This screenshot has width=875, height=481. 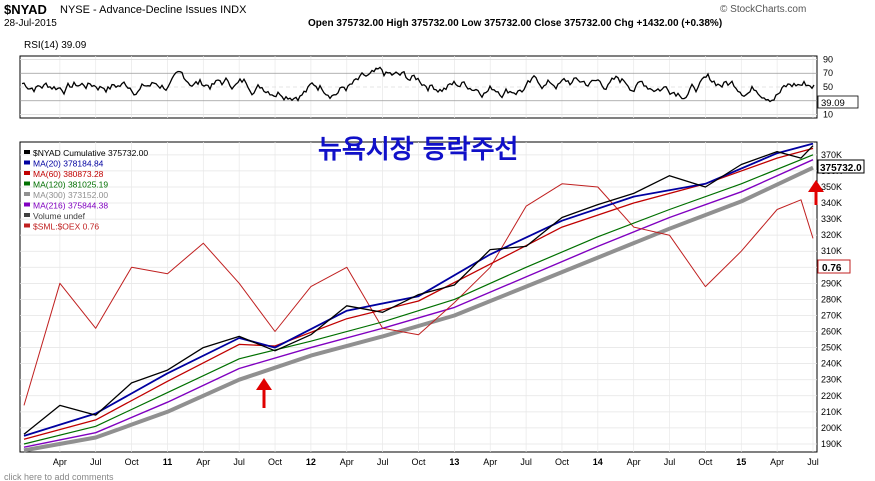 What do you see at coordinates (831, 396) in the screenshot?
I see `y-tick-label: 220K` at bounding box center [831, 396].